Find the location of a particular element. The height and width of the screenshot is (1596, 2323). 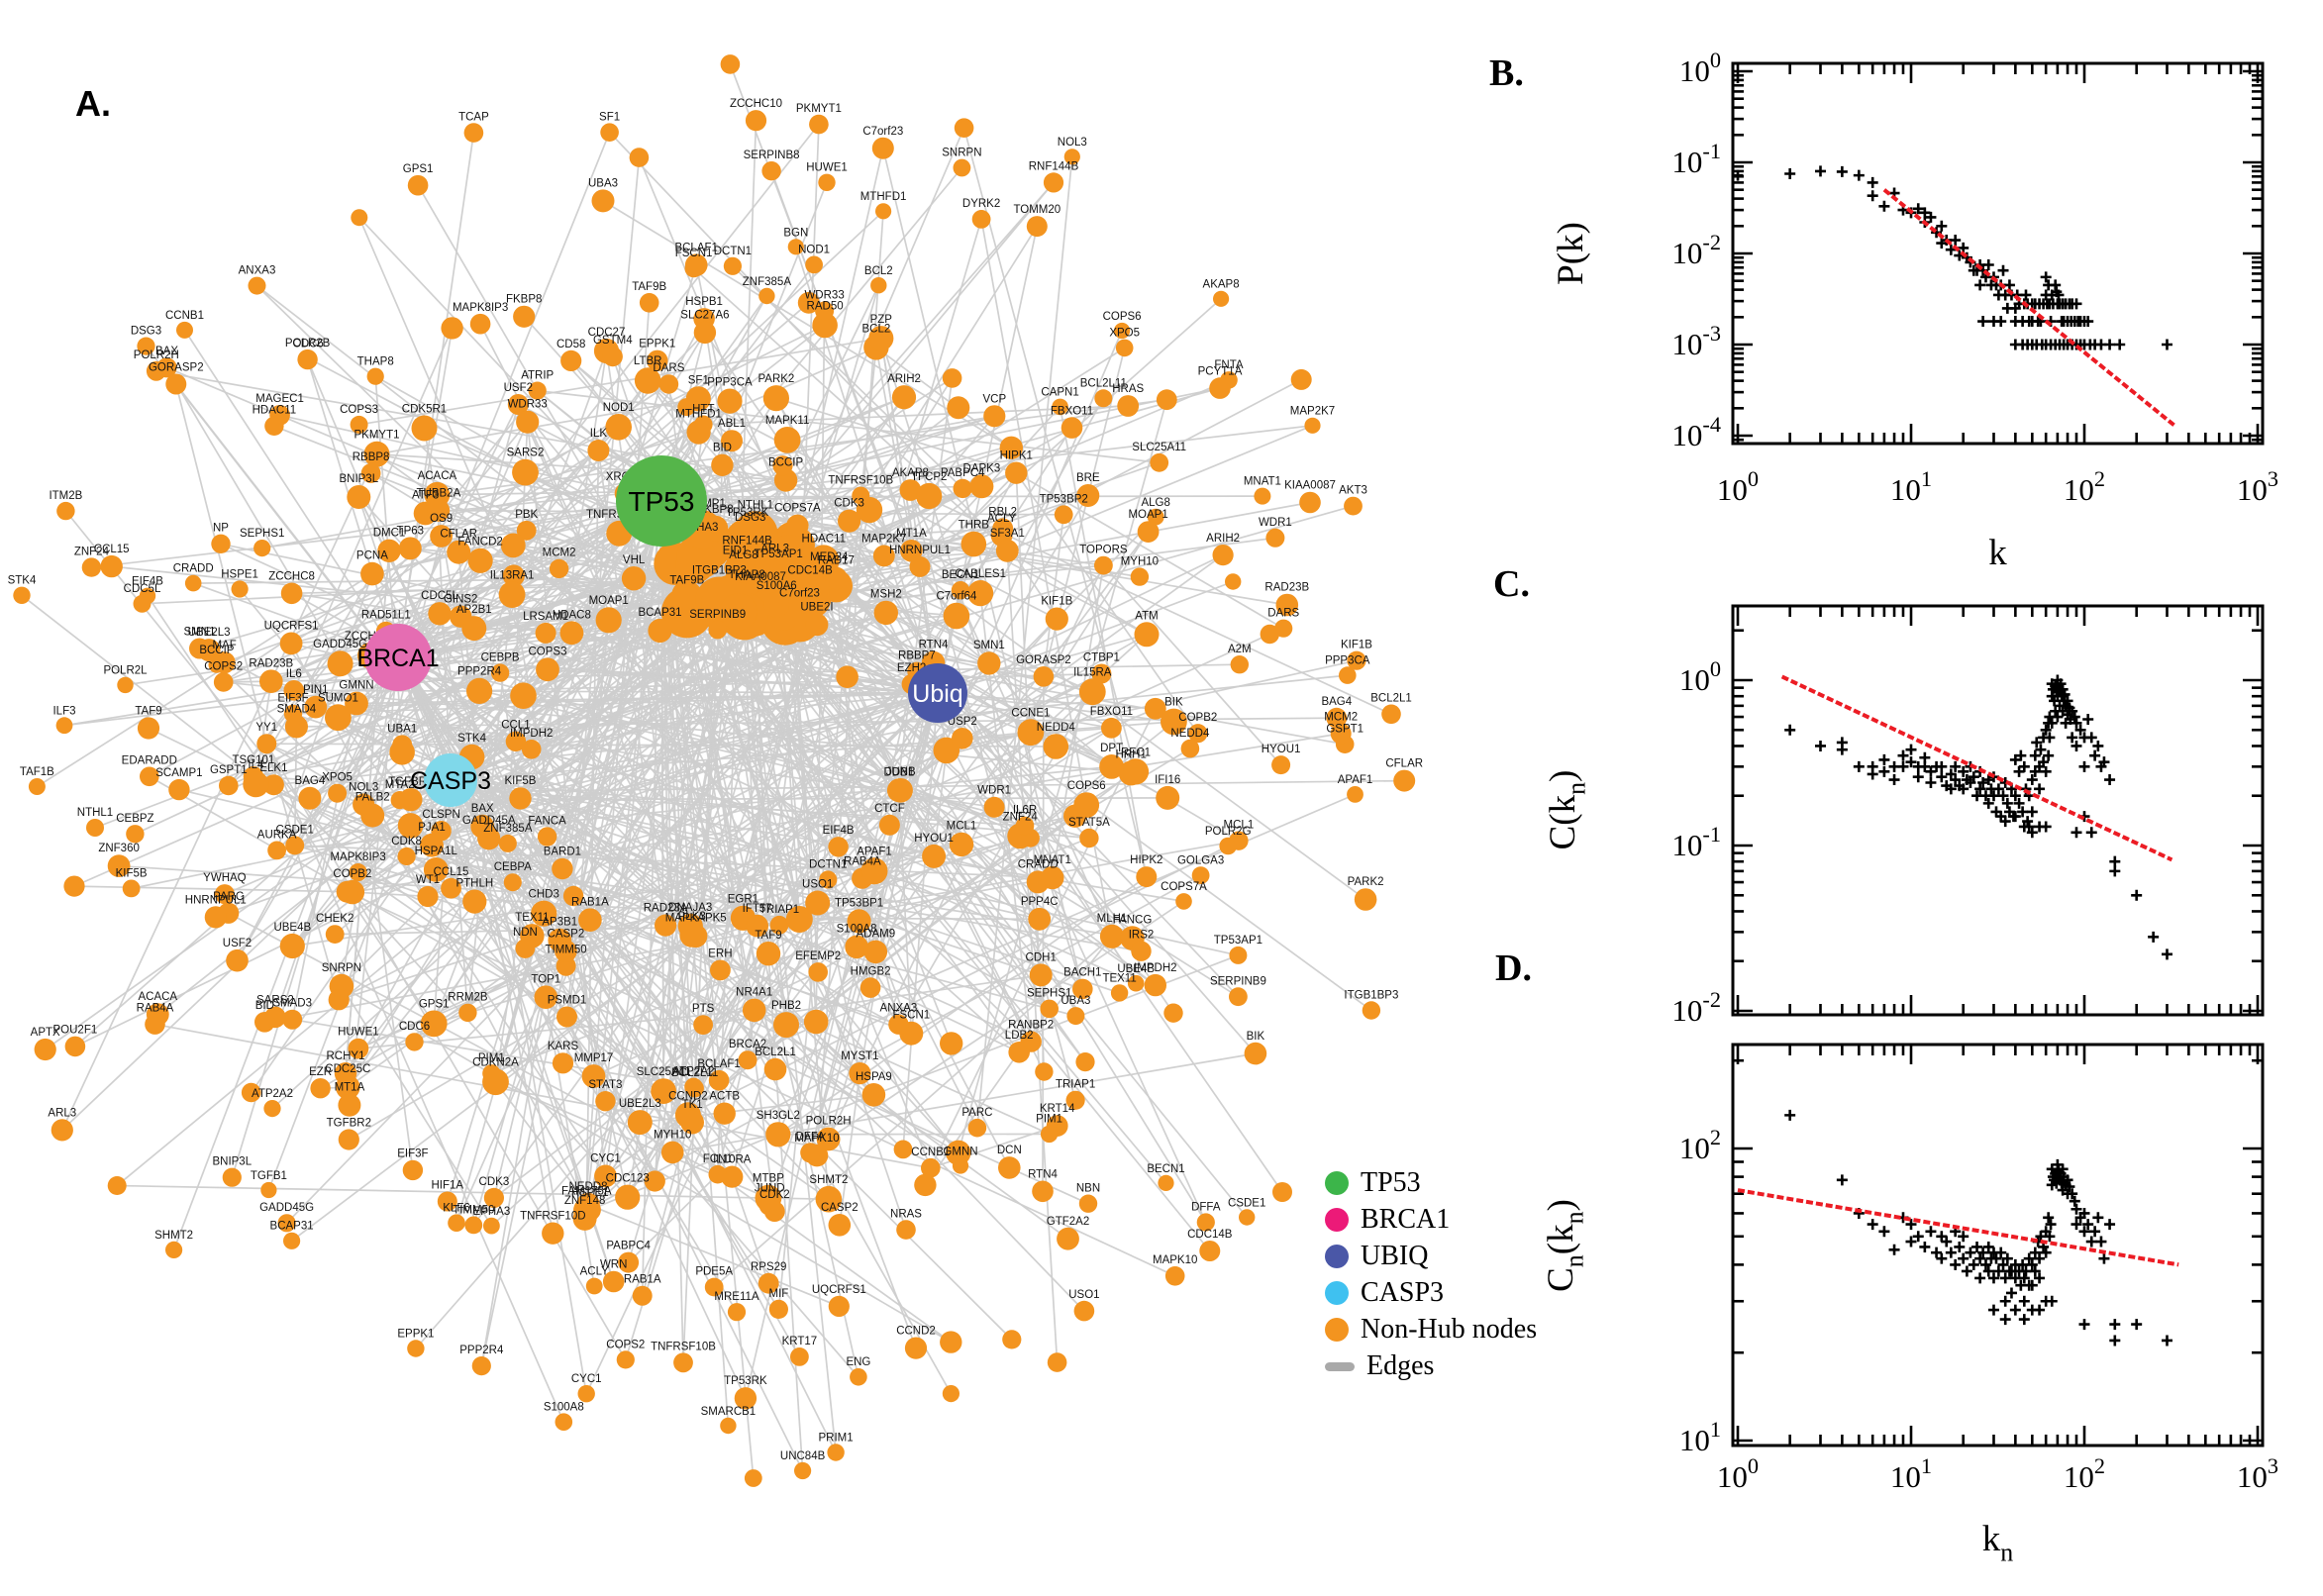

svg-text: CEBPA is located at coordinates (513, 867).